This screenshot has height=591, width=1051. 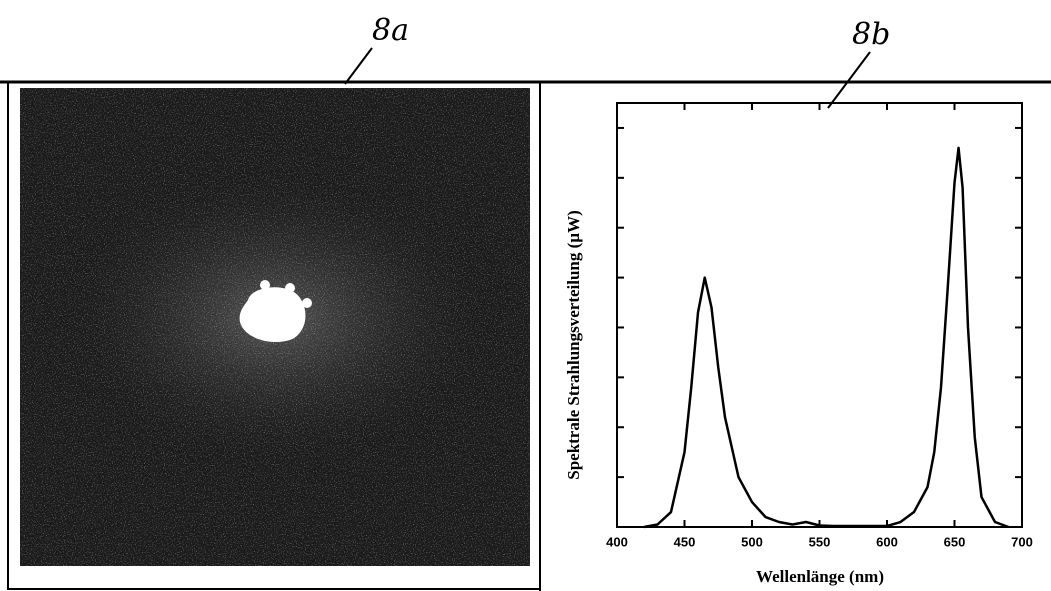 I want to click on x-tick-label: 650, so click(x=955, y=541).